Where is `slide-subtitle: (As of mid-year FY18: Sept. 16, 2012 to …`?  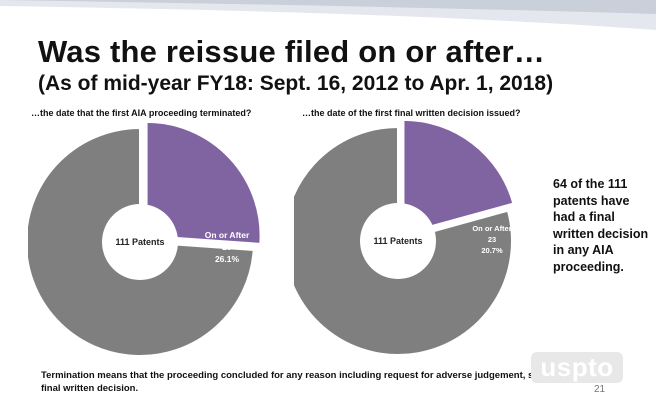
slide-subtitle: (As of mid-year FY18: Sept. 16, 2012 to … is located at coordinates (296, 83).